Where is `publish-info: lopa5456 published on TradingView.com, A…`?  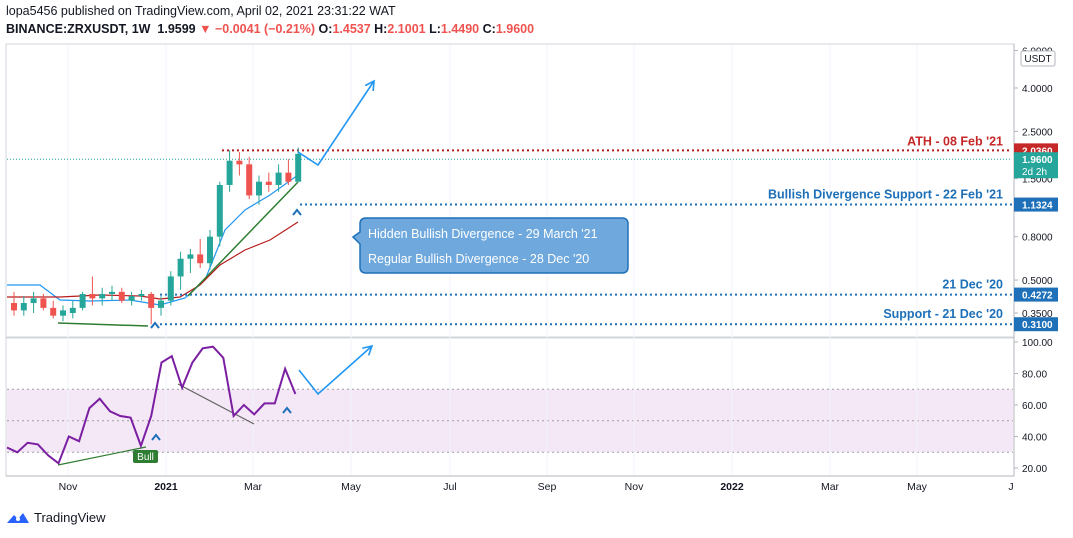
publish-info: lopa5456 published on TradingView.com, A… is located at coordinates (201, 11).